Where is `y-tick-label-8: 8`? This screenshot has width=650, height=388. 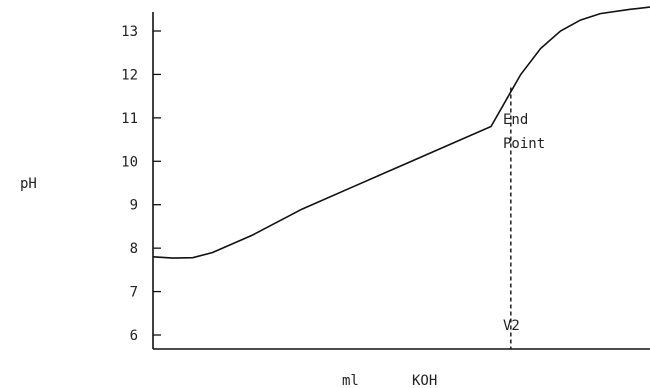 y-tick-label-8: 8 is located at coordinates (134, 249).